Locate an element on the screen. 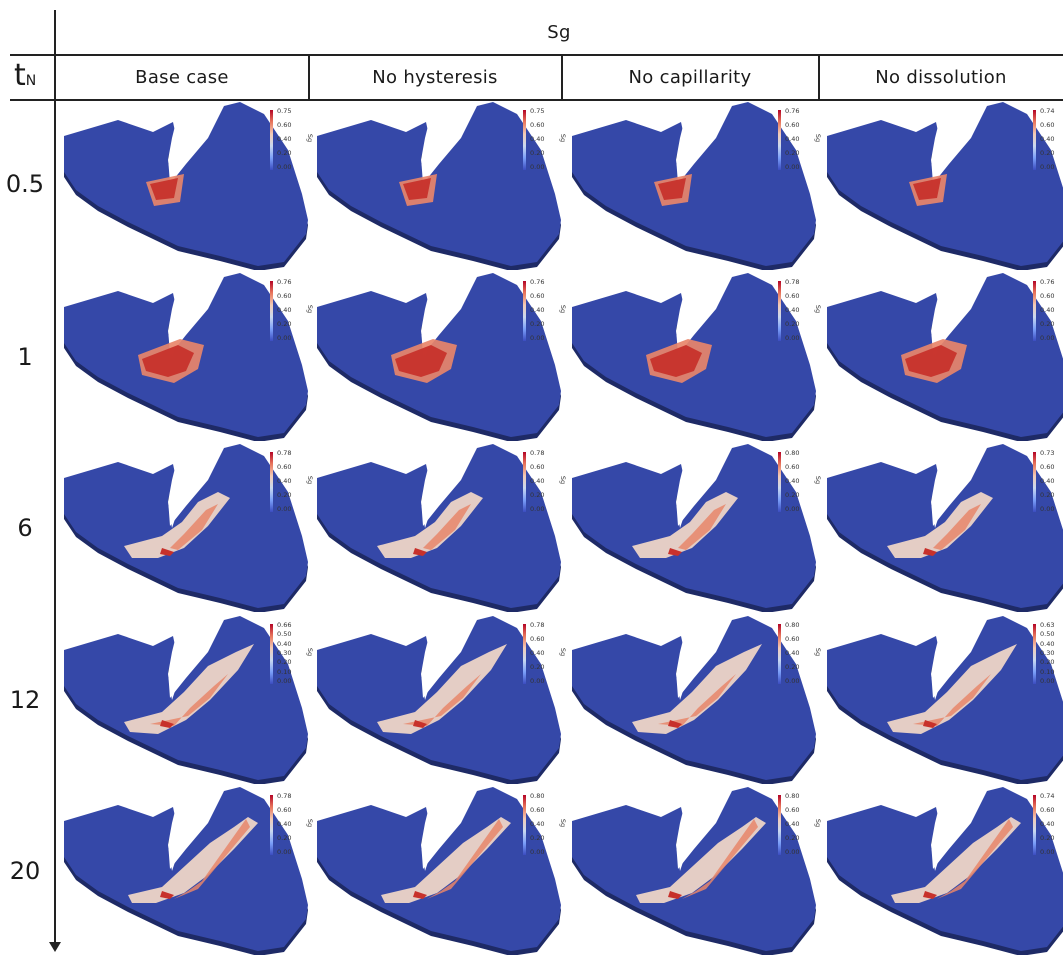 The width and height of the screenshot is (1063, 958). time-axis-subscript: N is located at coordinates (31, 81).